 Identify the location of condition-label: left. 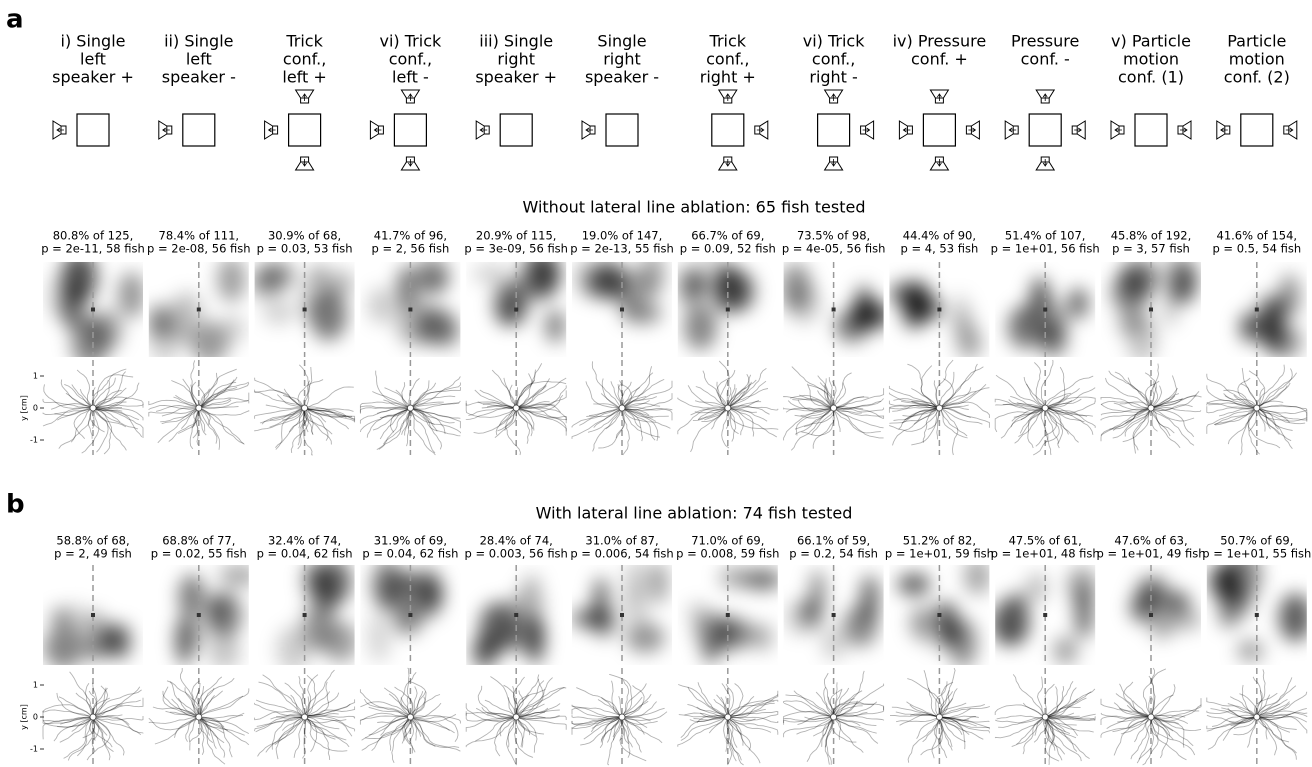
(93, 59).